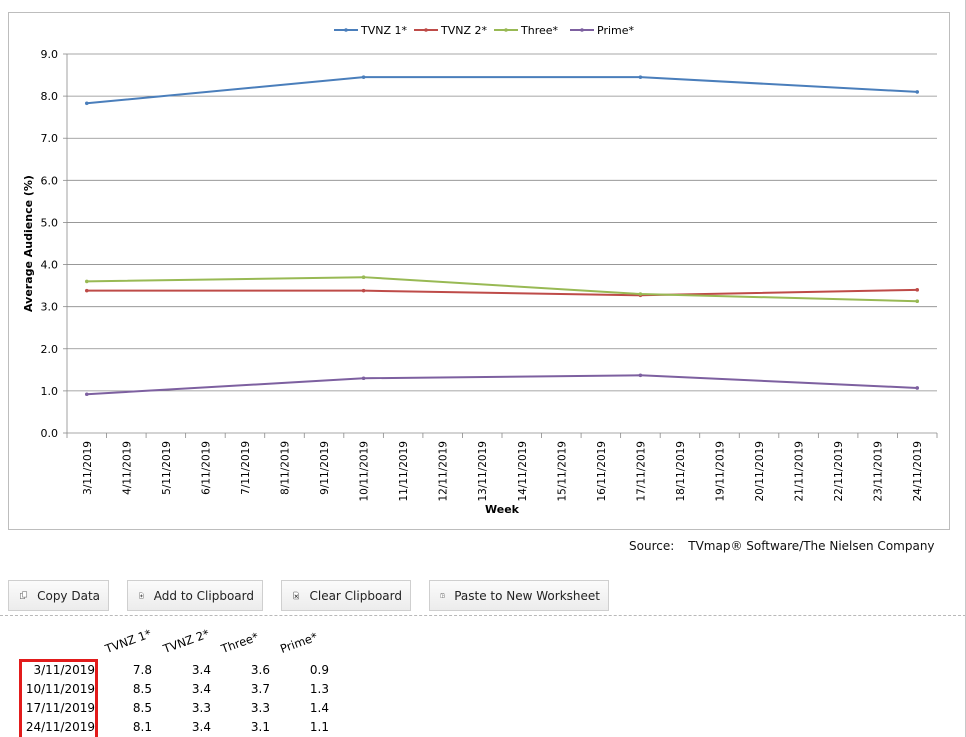 The height and width of the screenshot is (737, 966). What do you see at coordinates (201, 708) in the screenshot?
I see `cell-tvnz2: 3.3` at bounding box center [201, 708].